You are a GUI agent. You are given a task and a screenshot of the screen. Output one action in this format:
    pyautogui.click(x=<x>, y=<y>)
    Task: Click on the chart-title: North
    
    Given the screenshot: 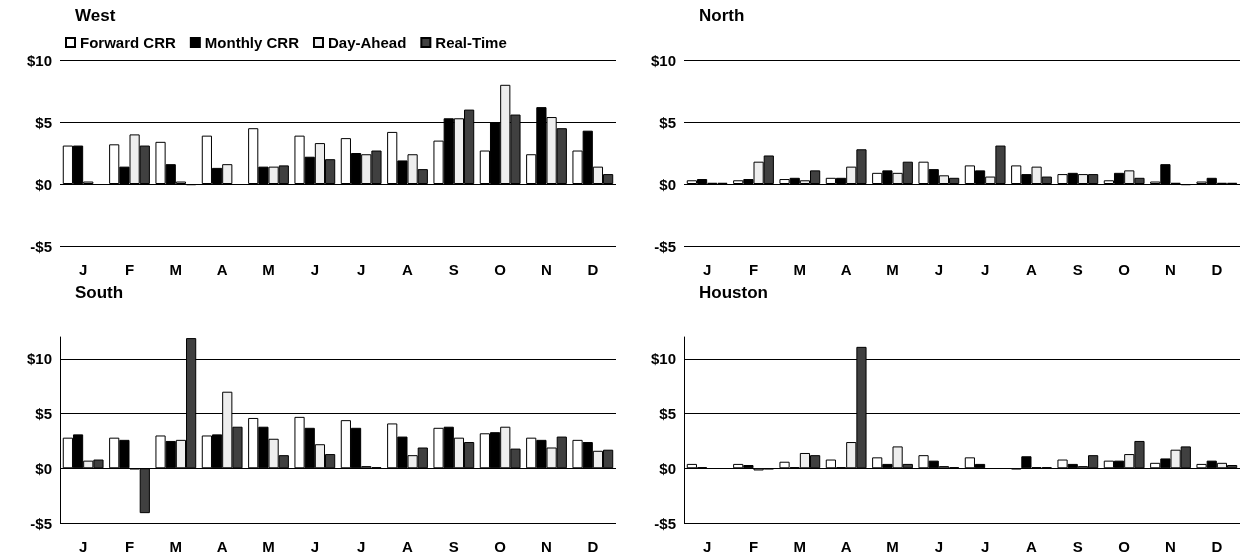 What is the action you would take?
    pyautogui.click(x=722, y=15)
    